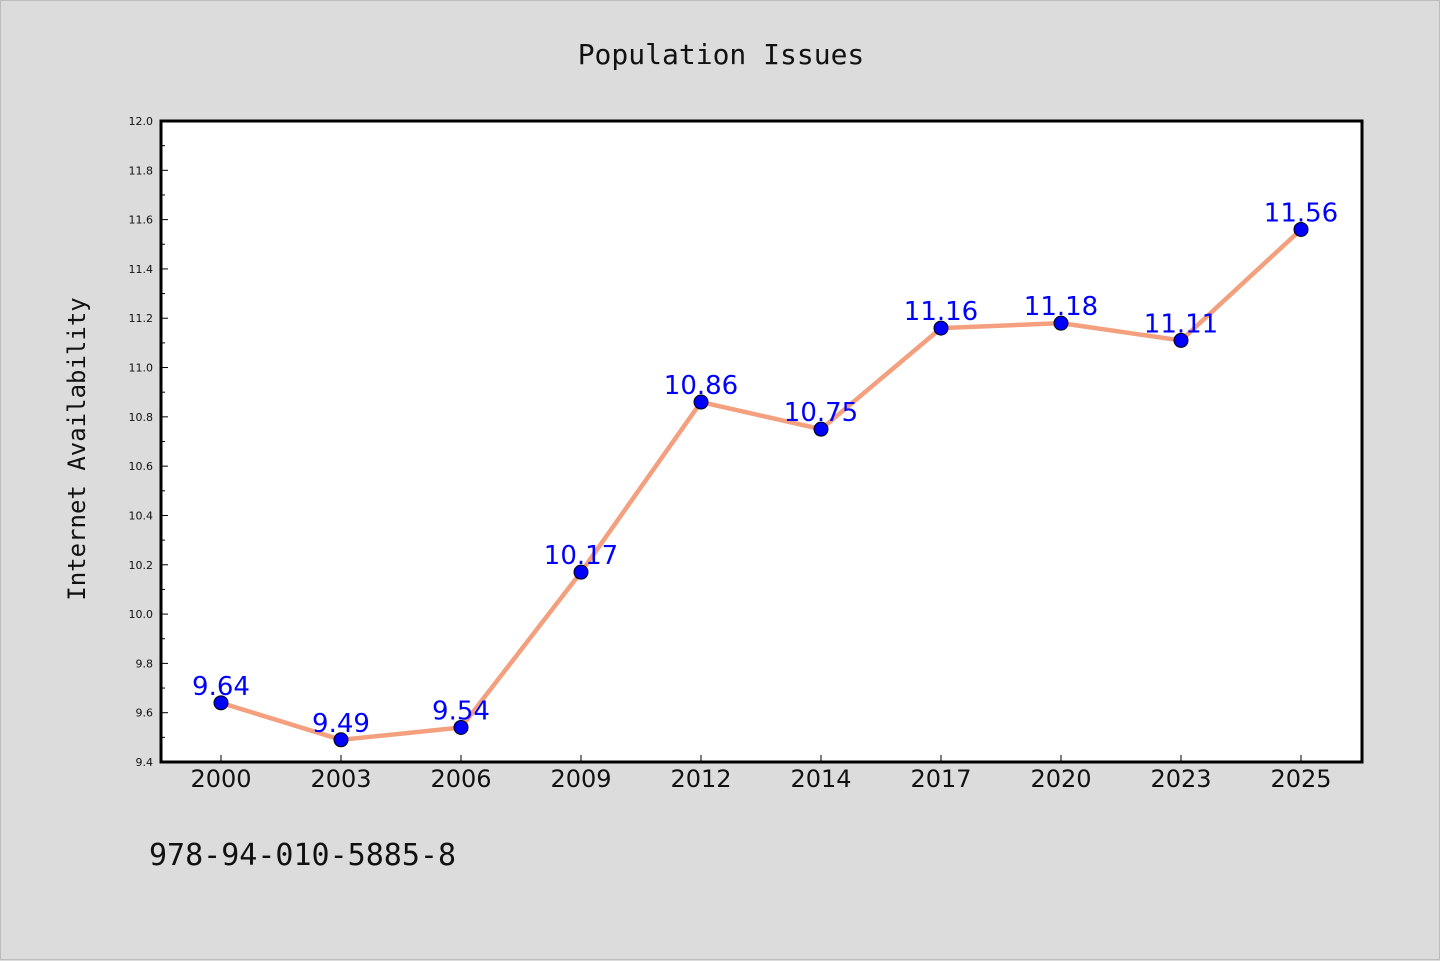  Describe the element at coordinates (141, 565) in the screenshot. I see `y-tick-label: 10.2` at that location.